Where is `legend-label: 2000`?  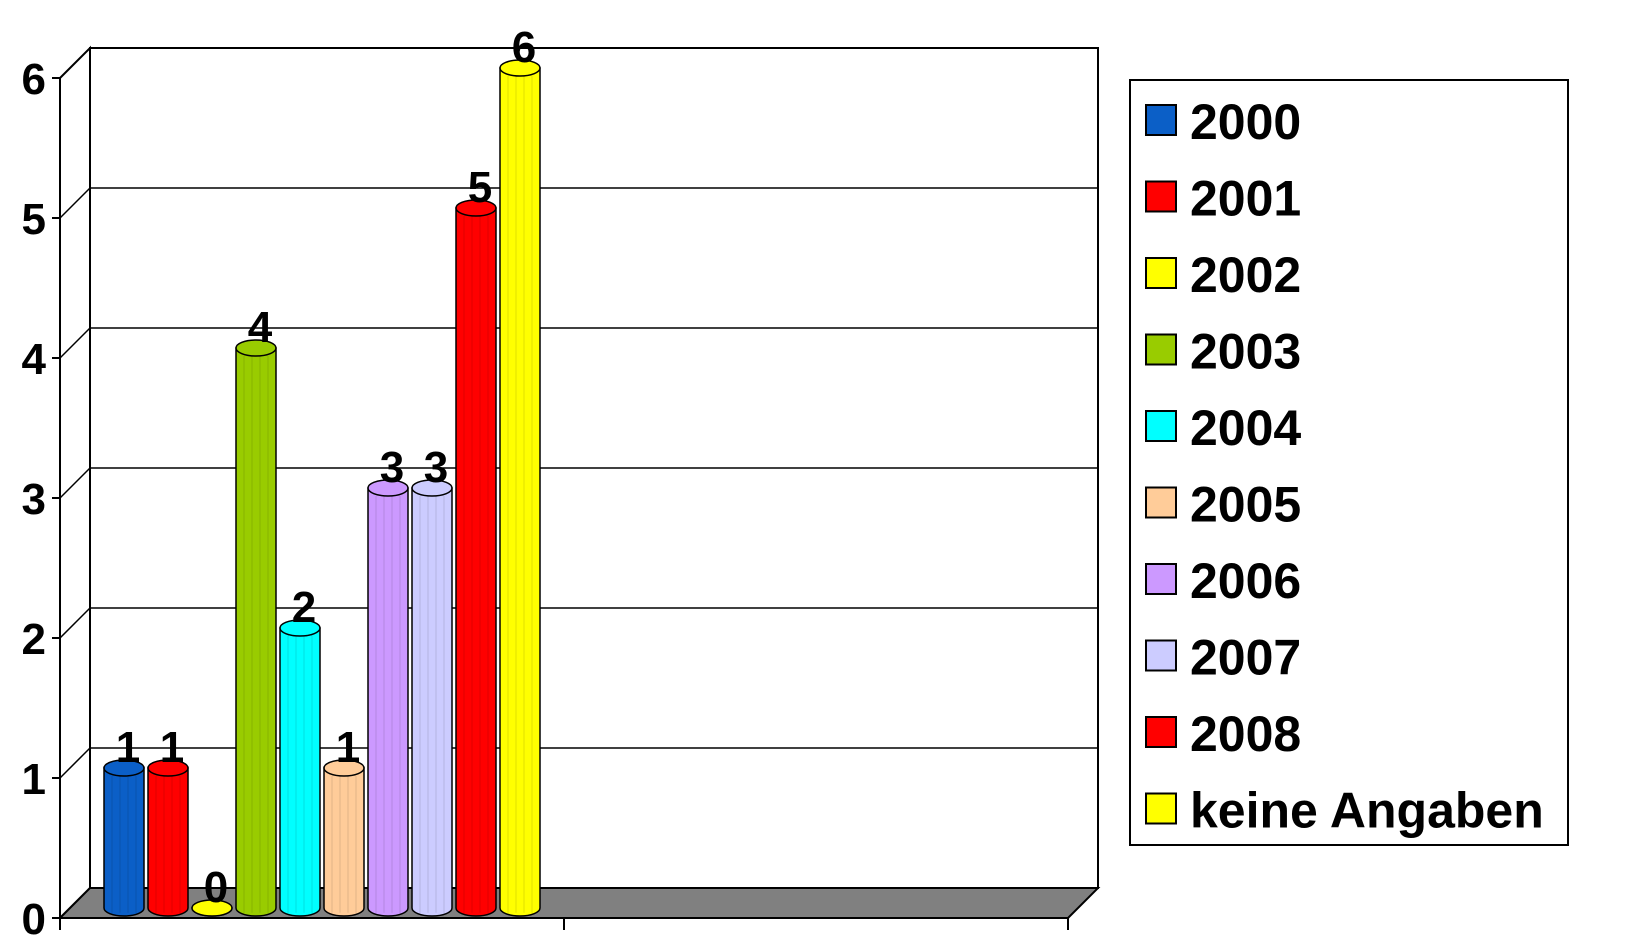
legend-label: 2000 is located at coordinates (1245, 122).